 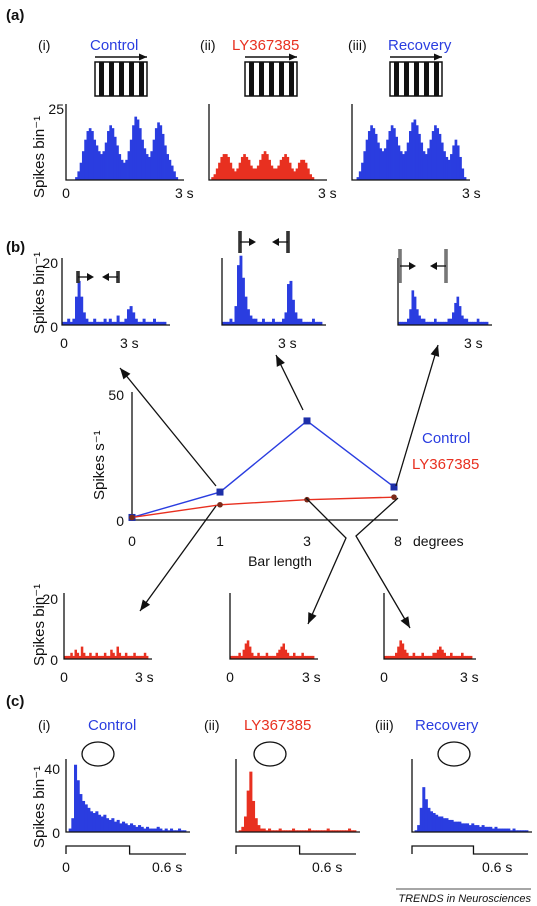 I want to click on a-iii-condition: Recovery, so click(x=420, y=45).